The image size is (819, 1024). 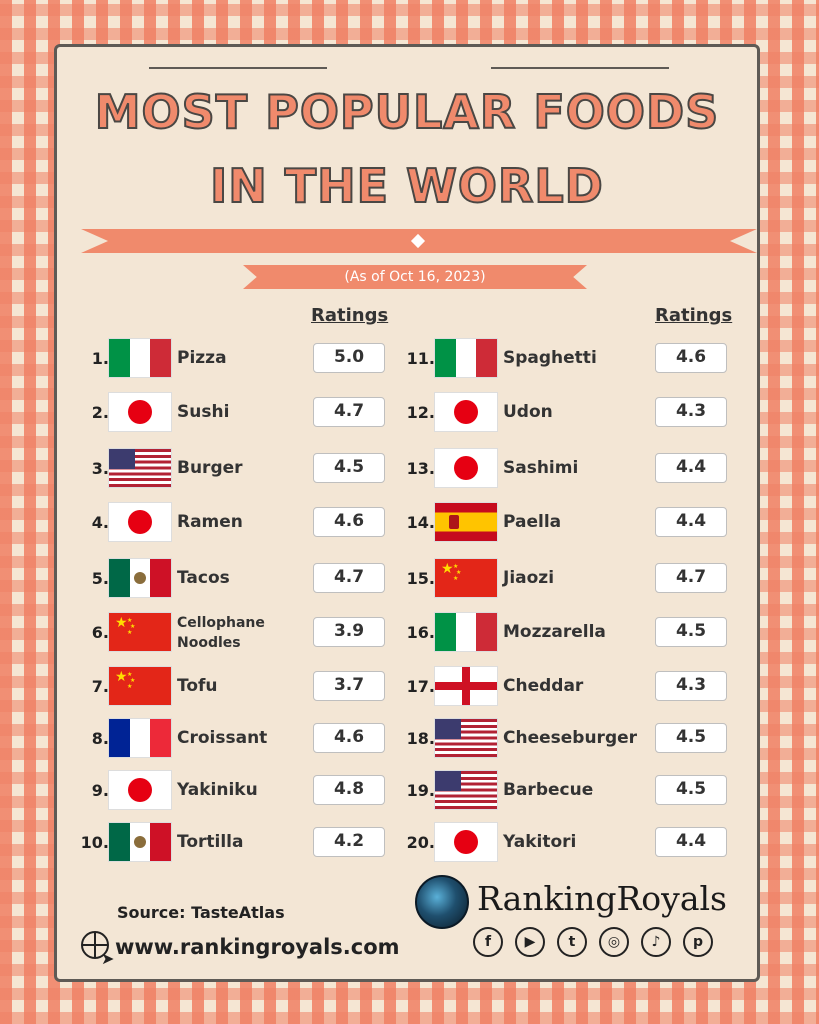 I want to click on food-name: Pizza, so click(x=202, y=358).